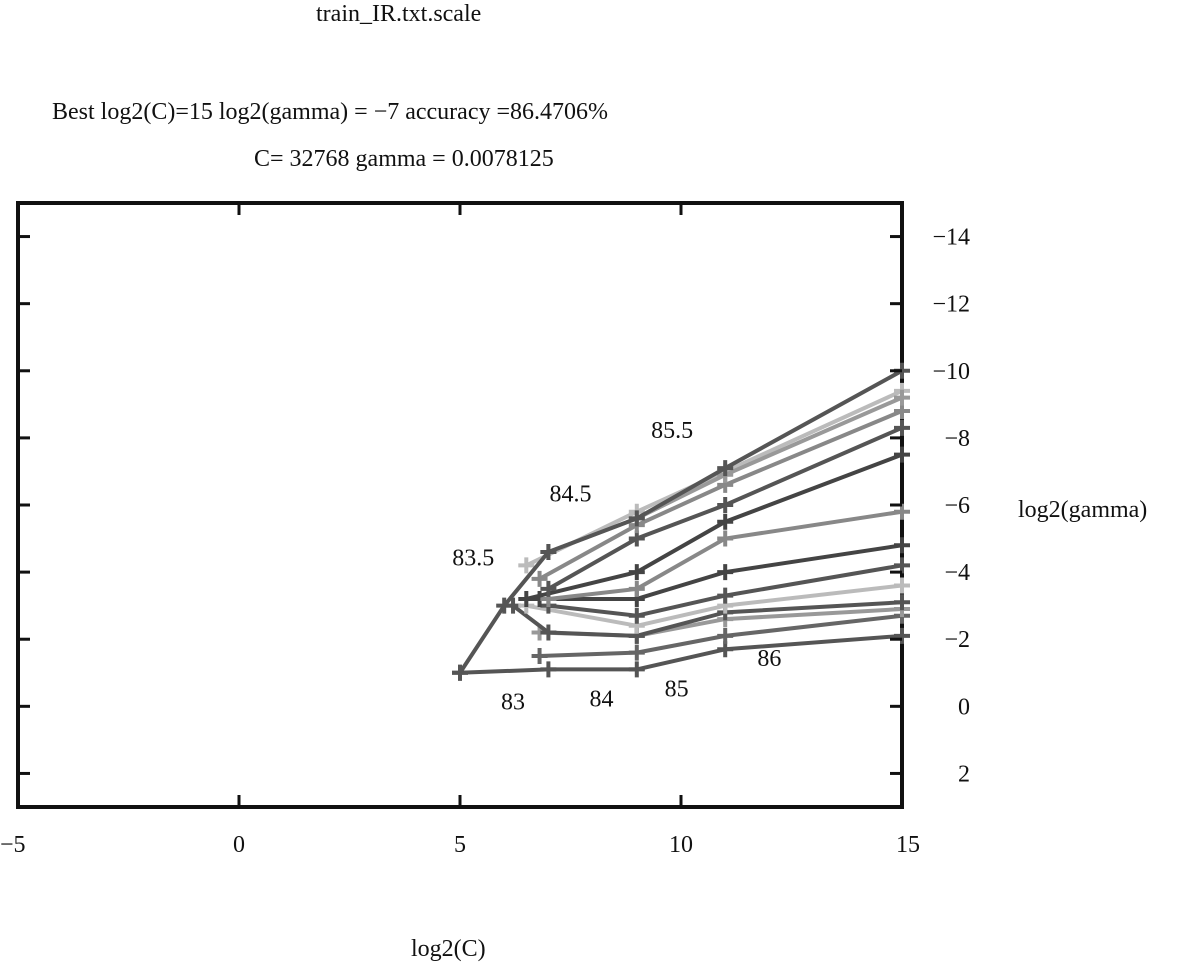 The width and height of the screenshot is (1188, 965). What do you see at coordinates (681, 845) in the screenshot?
I see `x-tick-label: 10` at bounding box center [681, 845].